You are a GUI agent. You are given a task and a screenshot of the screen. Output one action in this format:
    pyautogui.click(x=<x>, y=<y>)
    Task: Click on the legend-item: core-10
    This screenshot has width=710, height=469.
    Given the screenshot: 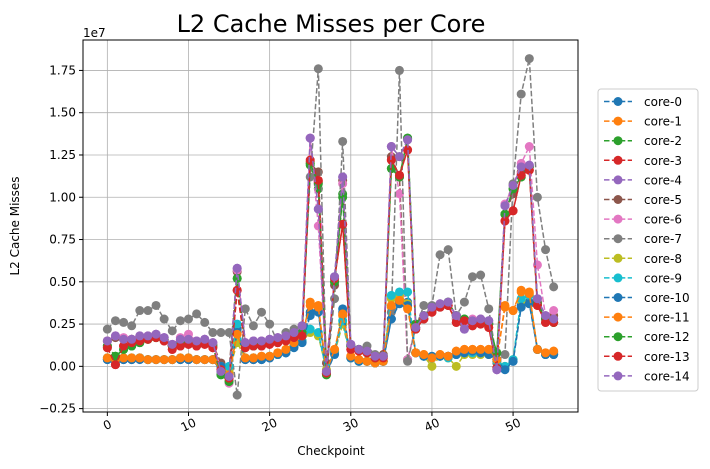 What is the action you would take?
    pyautogui.click(x=647, y=298)
    